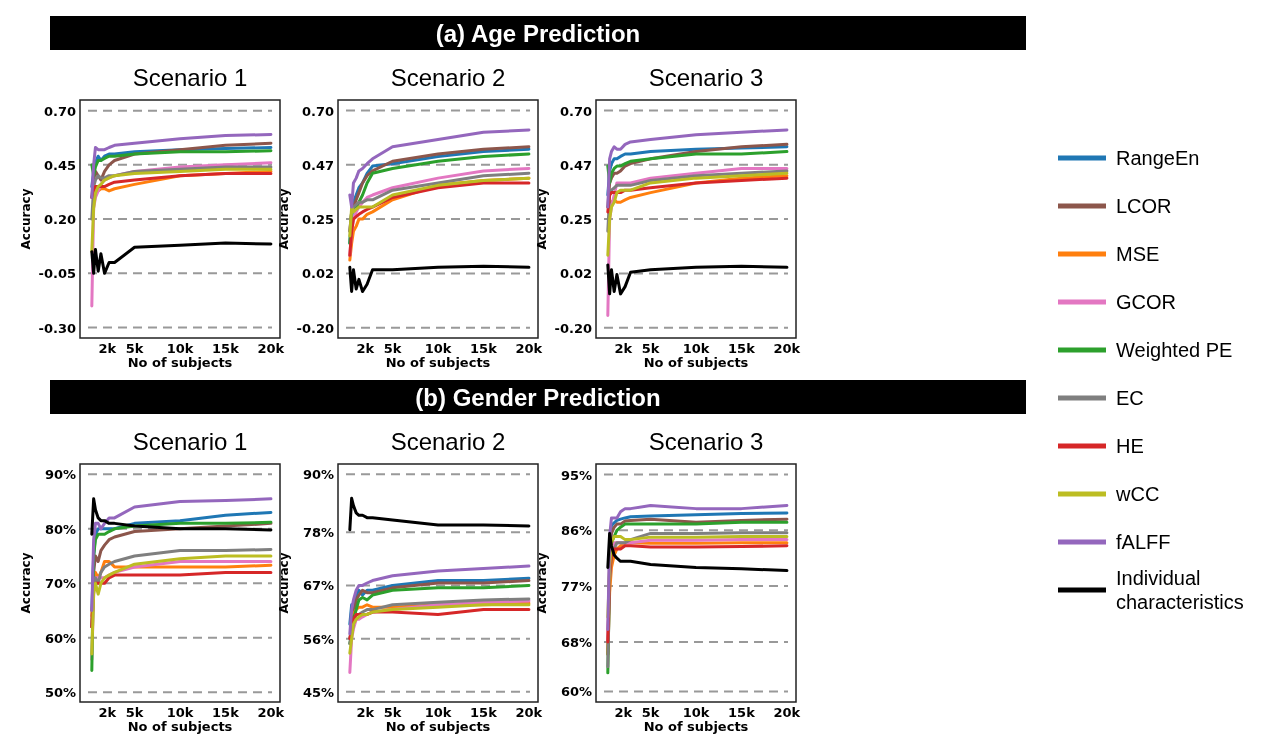 This screenshot has height=740, width=1277. What do you see at coordinates (1143, 542) in the screenshot?
I see `legend-label: fALFF` at bounding box center [1143, 542].